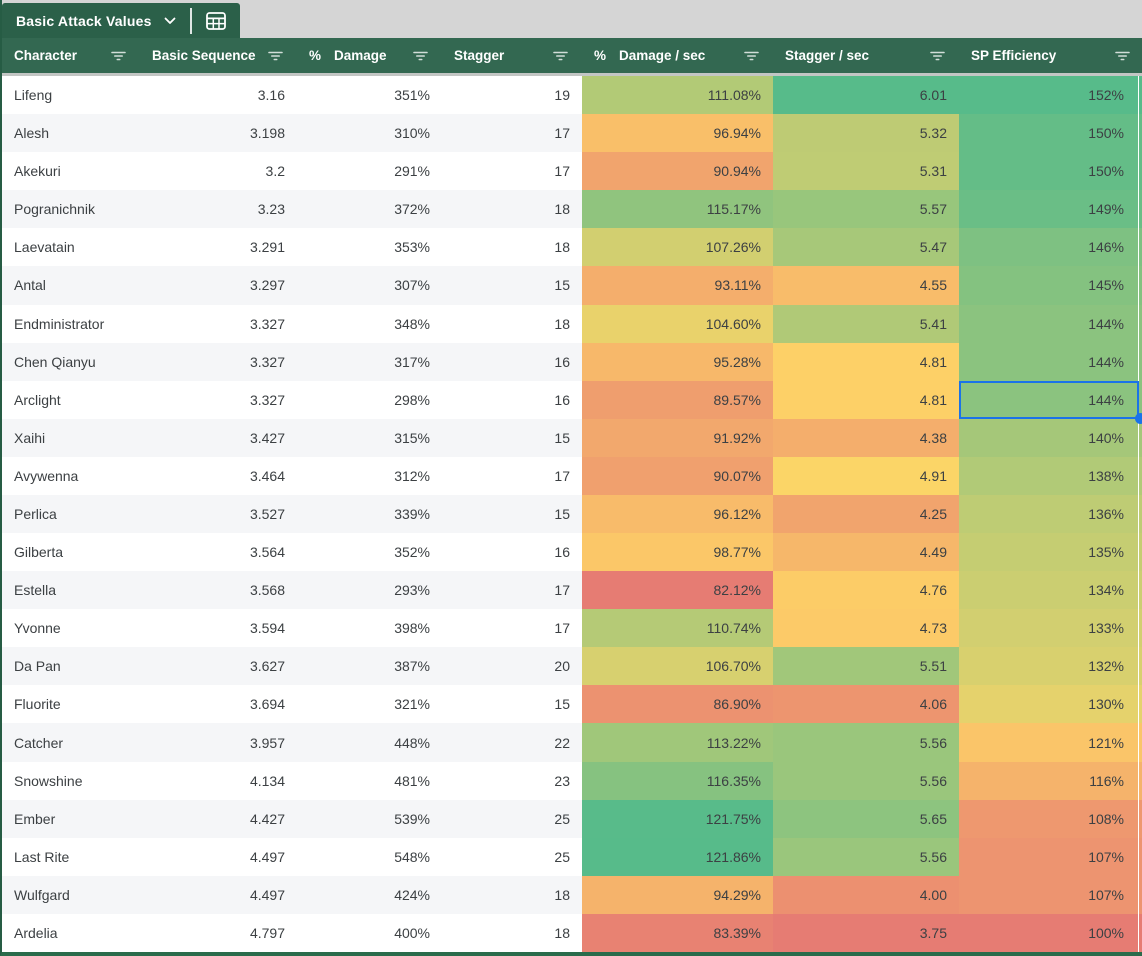 This screenshot has width=1142, height=956. What do you see at coordinates (1050, 55) in the screenshot?
I see `header-sp-efficiency: SP Efficiency` at bounding box center [1050, 55].